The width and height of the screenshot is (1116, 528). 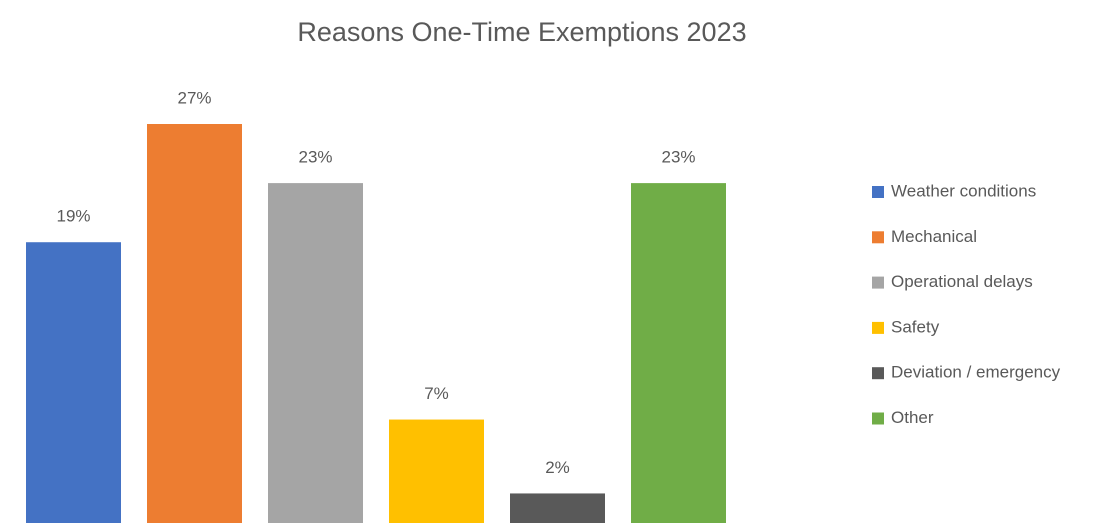 I want to click on legend-label: Mechanical, so click(x=934, y=236).